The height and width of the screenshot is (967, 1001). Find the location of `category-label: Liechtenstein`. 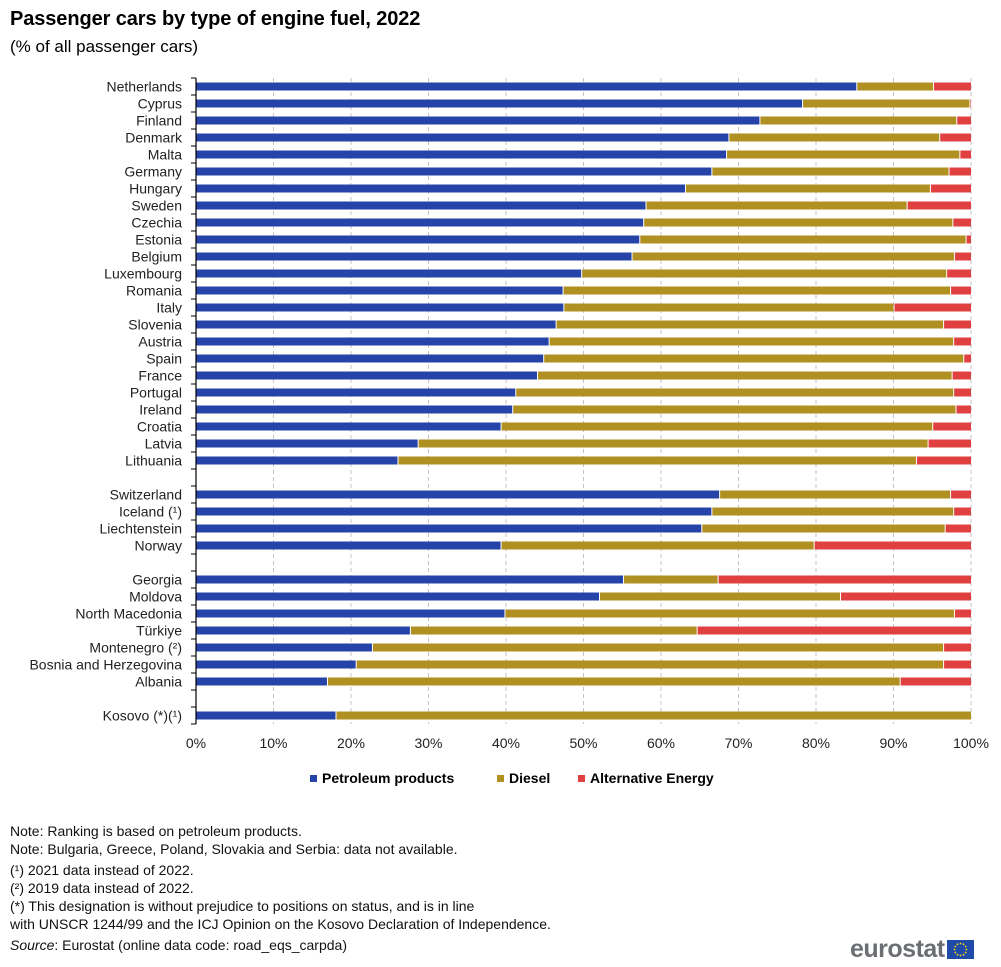

category-label: Liechtenstein is located at coordinates (140, 529).